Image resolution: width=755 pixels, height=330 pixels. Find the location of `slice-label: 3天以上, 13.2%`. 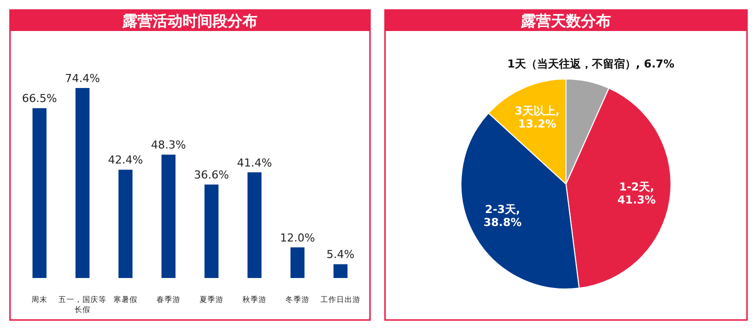

slice-label: 3天以上, 13.2% is located at coordinates (537, 117).